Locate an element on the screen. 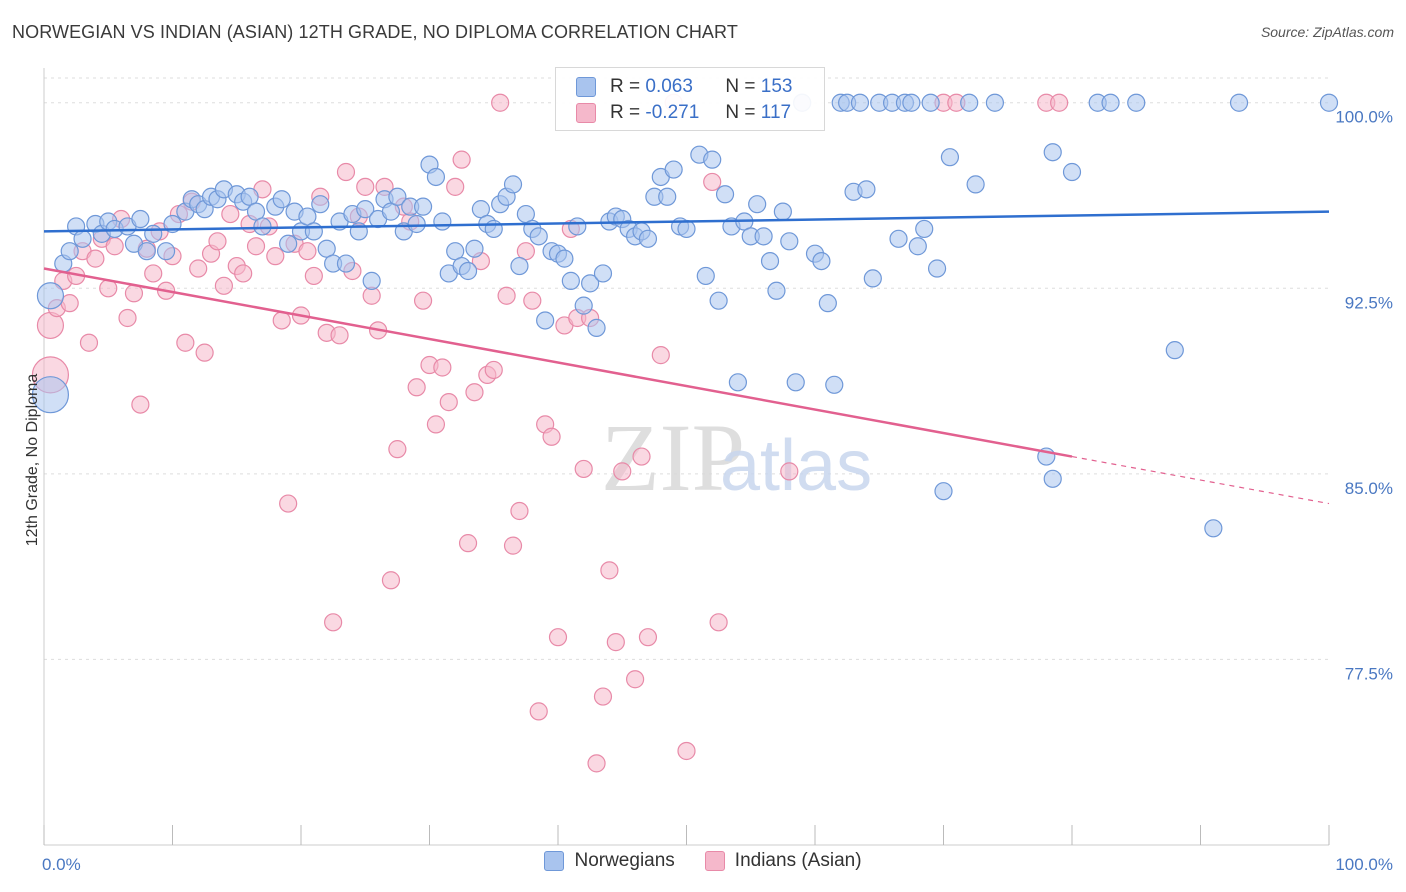  y-axis-label: 12th Grade, No Diploma is located at coordinates (32, 460).